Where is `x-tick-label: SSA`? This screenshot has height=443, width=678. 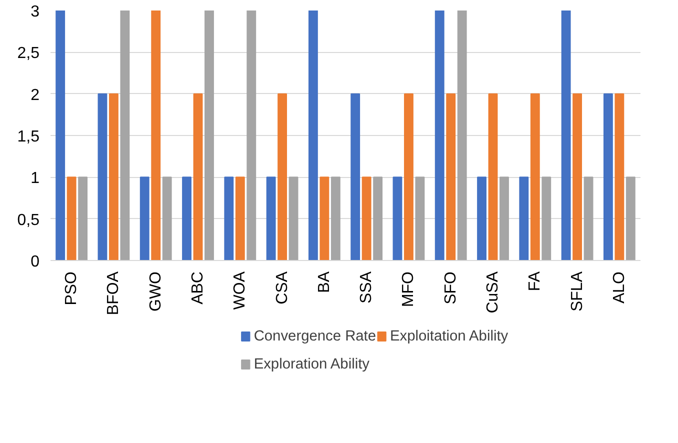 x-tick-label: SSA is located at coordinates (367, 287).